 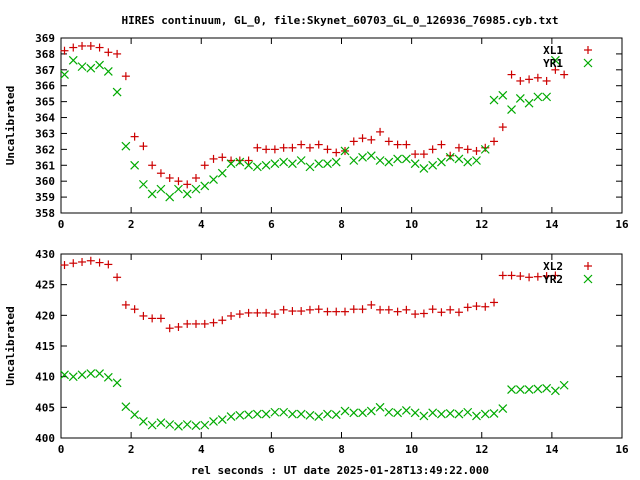 I want to click on y-tick-label: 360, so click(x=45, y=181).